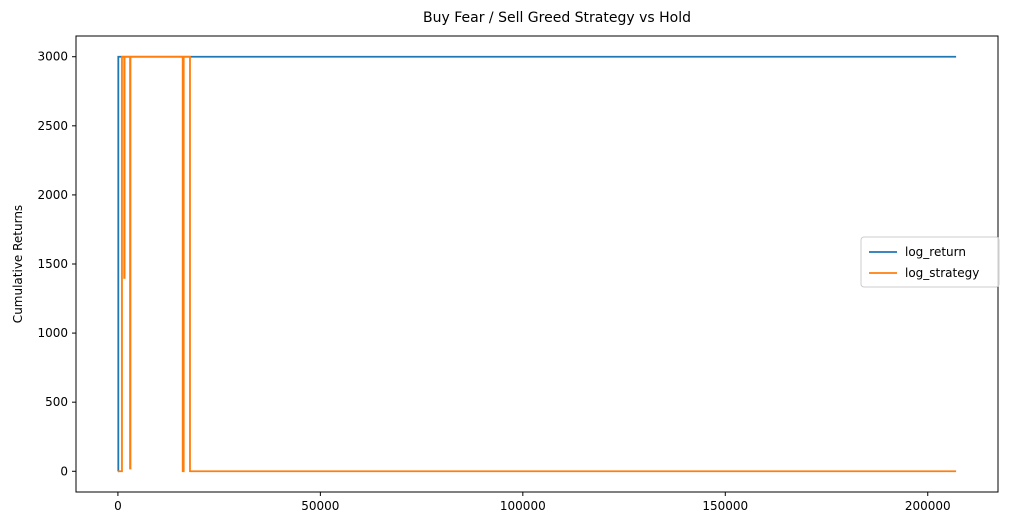 The width and height of the screenshot is (1014, 532). Describe the element at coordinates (935, 252) in the screenshot. I see `legend-label: log_return` at that location.